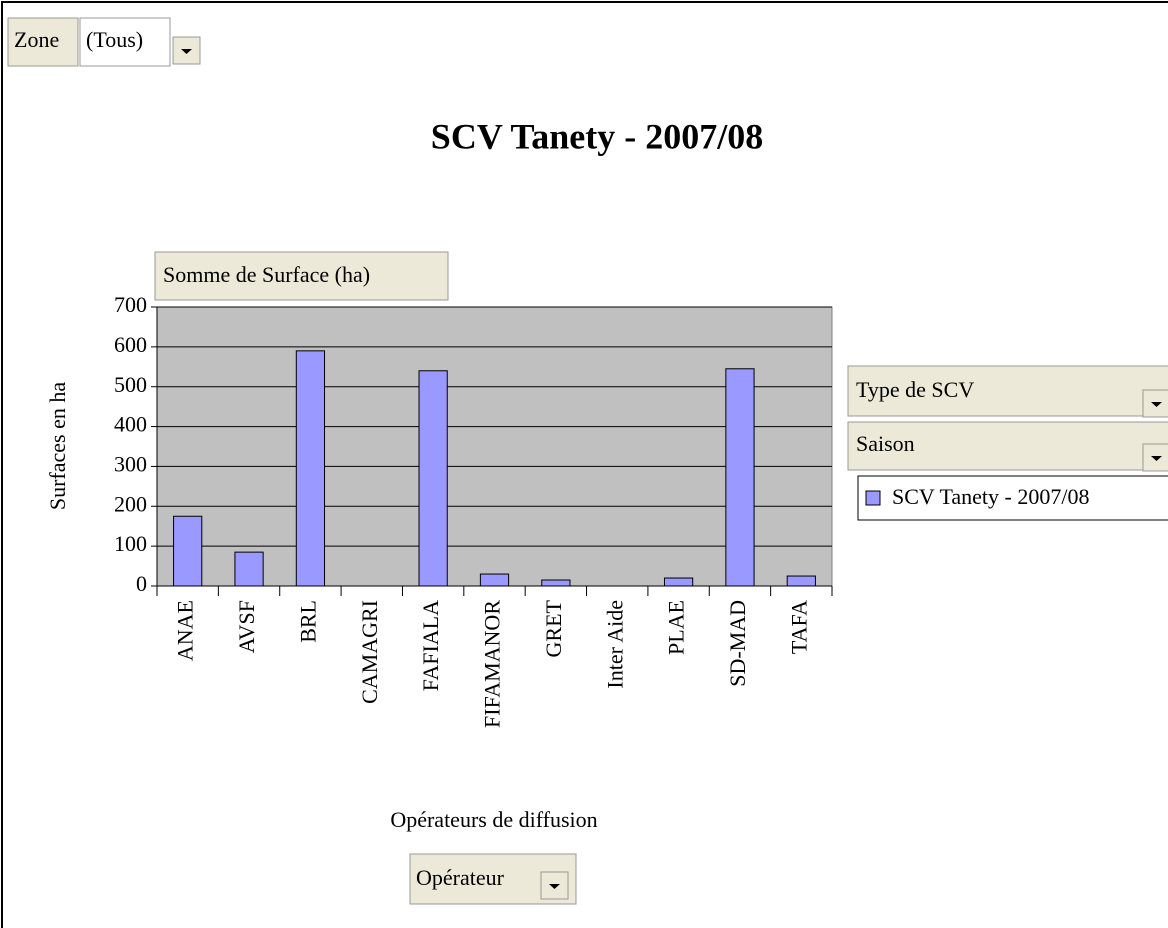 The height and width of the screenshot is (928, 1168). Describe the element at coordinates (307, 621) in the screenshot. I see `x-tick-label: BRL` at that location.